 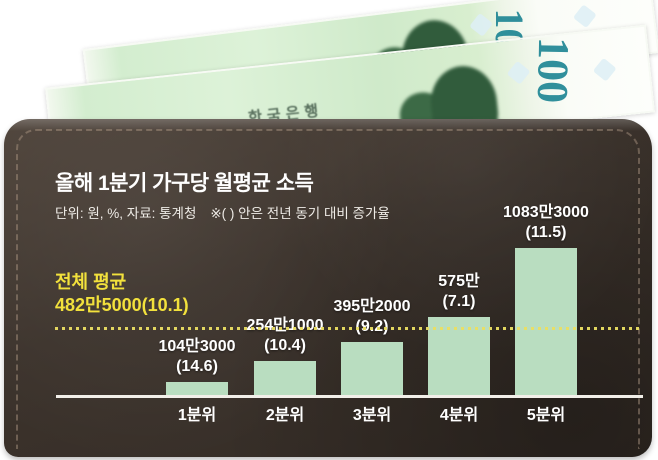 I want to click on x-axis-category: 2분위, so click(x=285, y=415).